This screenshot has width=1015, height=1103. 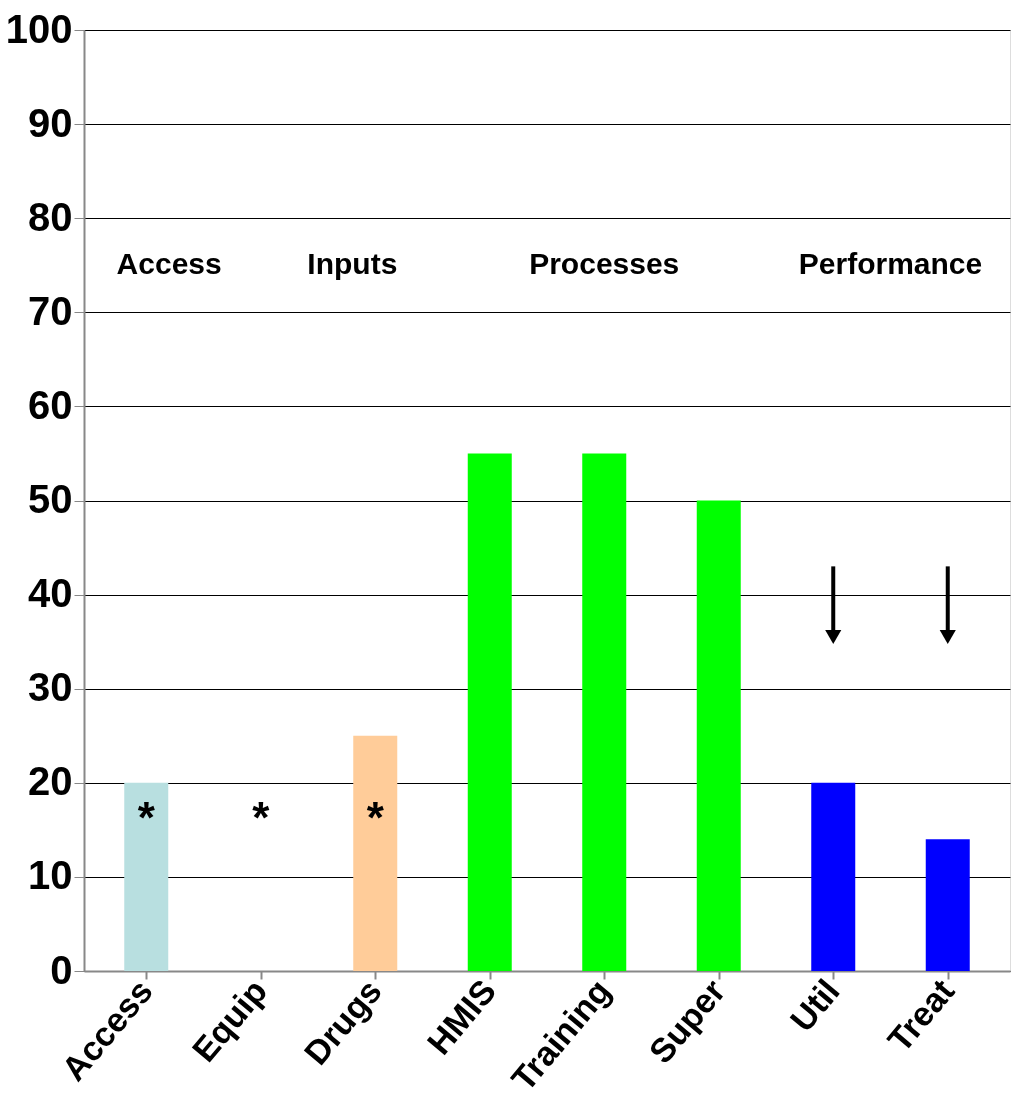 What do you see at coordinates (50, 404) in the screenshot?
I see `y-tick-label: 60` at bounding box center [50, 404].